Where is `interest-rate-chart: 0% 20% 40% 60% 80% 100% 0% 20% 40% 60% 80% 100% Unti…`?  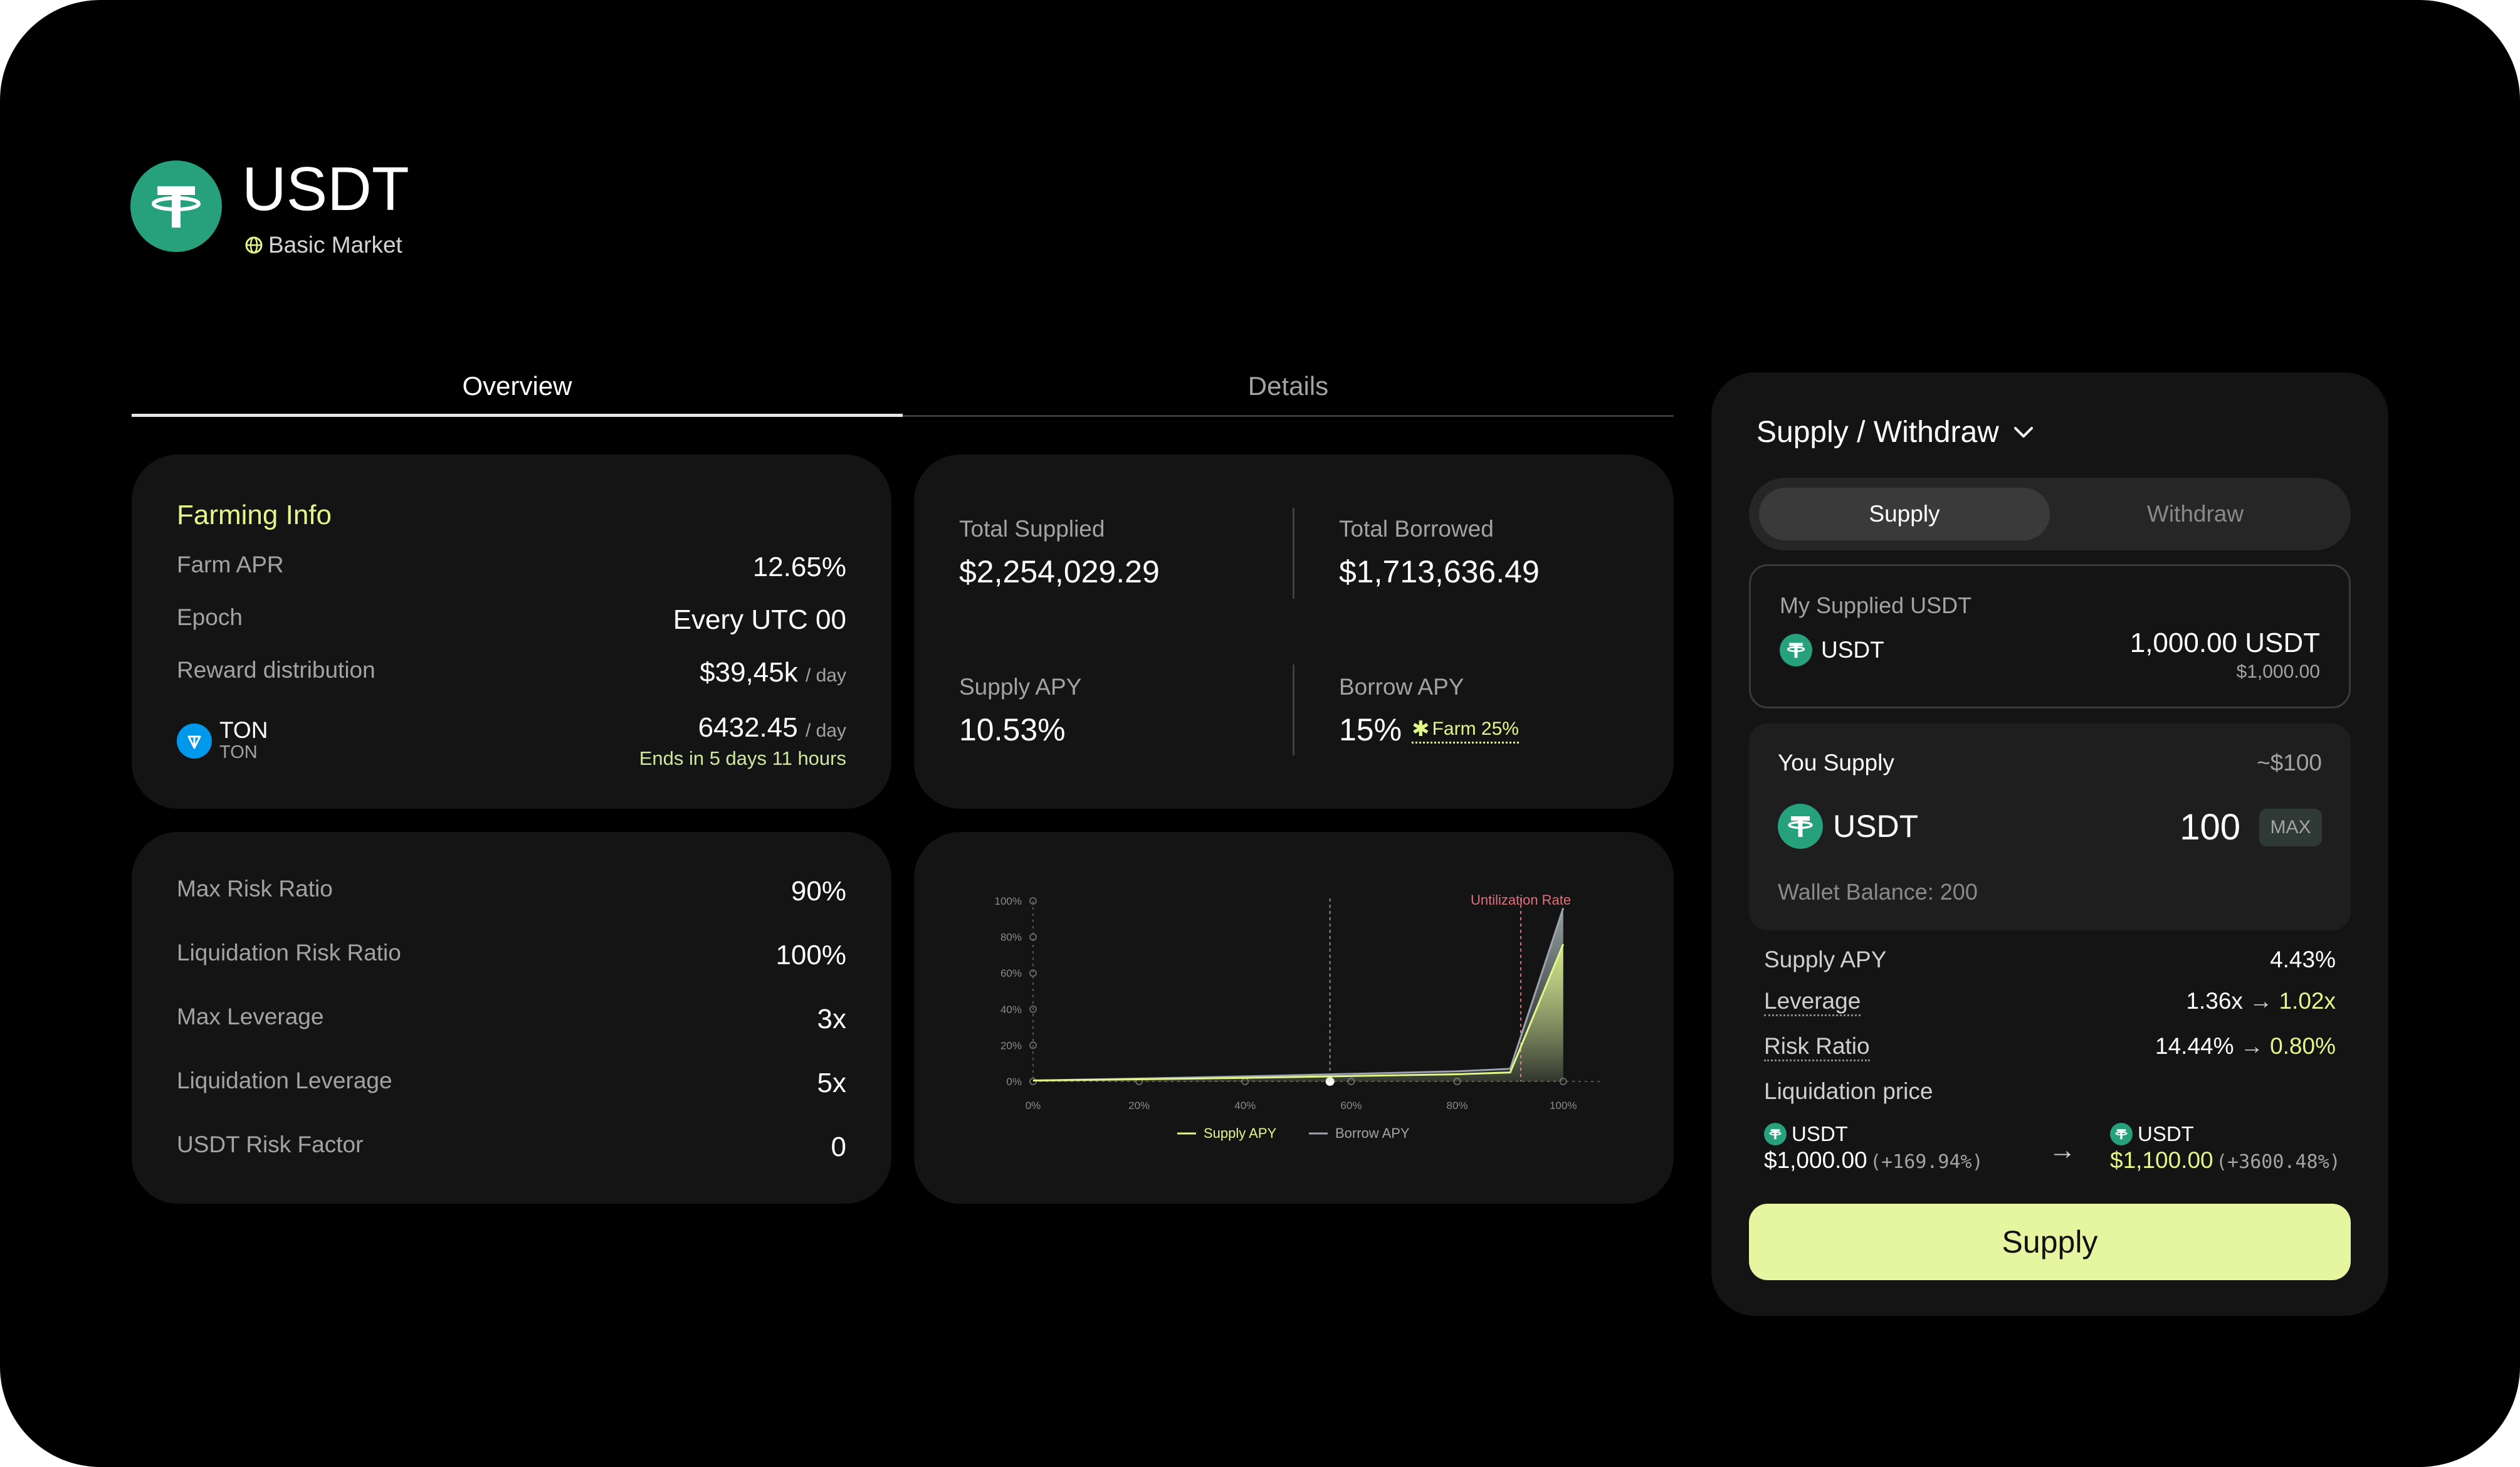 interest-rate-chart: 0% 20% 40% 60% 80% 100% 0% 20% 40% 60% 80% 100% Unti… is located at coordinates (1299, 1016).